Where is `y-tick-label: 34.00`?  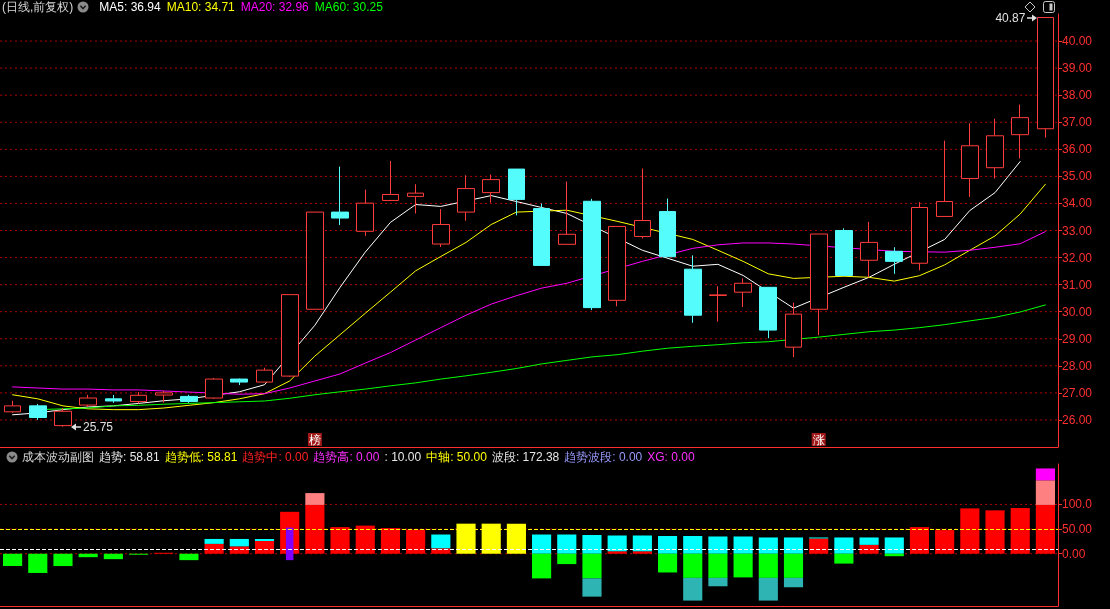 y-tick-label: 34.00 is located at coordinates (1077, 203).